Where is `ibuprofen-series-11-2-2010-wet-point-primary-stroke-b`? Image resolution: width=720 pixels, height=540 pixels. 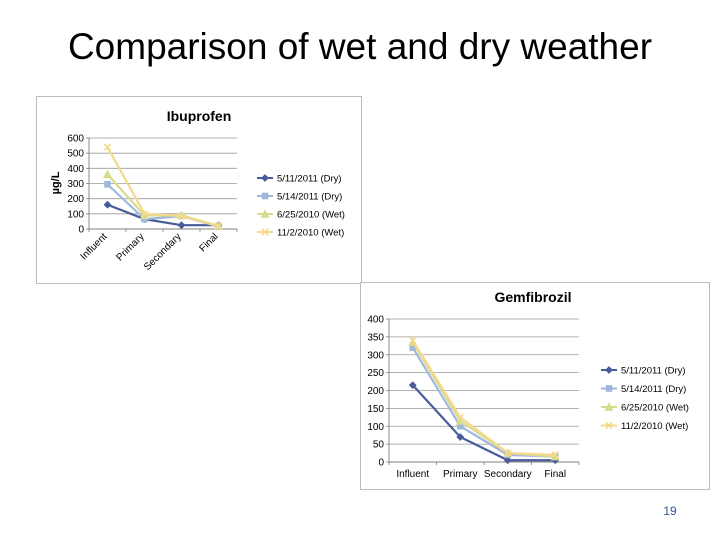 ibuprofen-series-11-2-2010-wet-point-primary-stroke-b is located at coordinates (144, 214).